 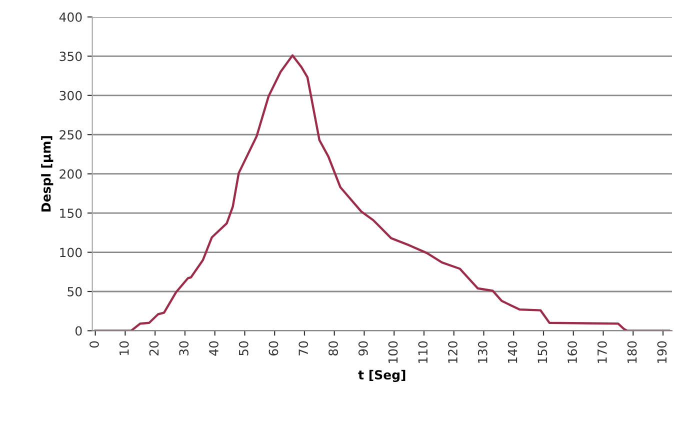 What do you see at coordinates (513, 352) in the screenshot?
I see `x-tick-label: 140` at bounding box center [513, 352].